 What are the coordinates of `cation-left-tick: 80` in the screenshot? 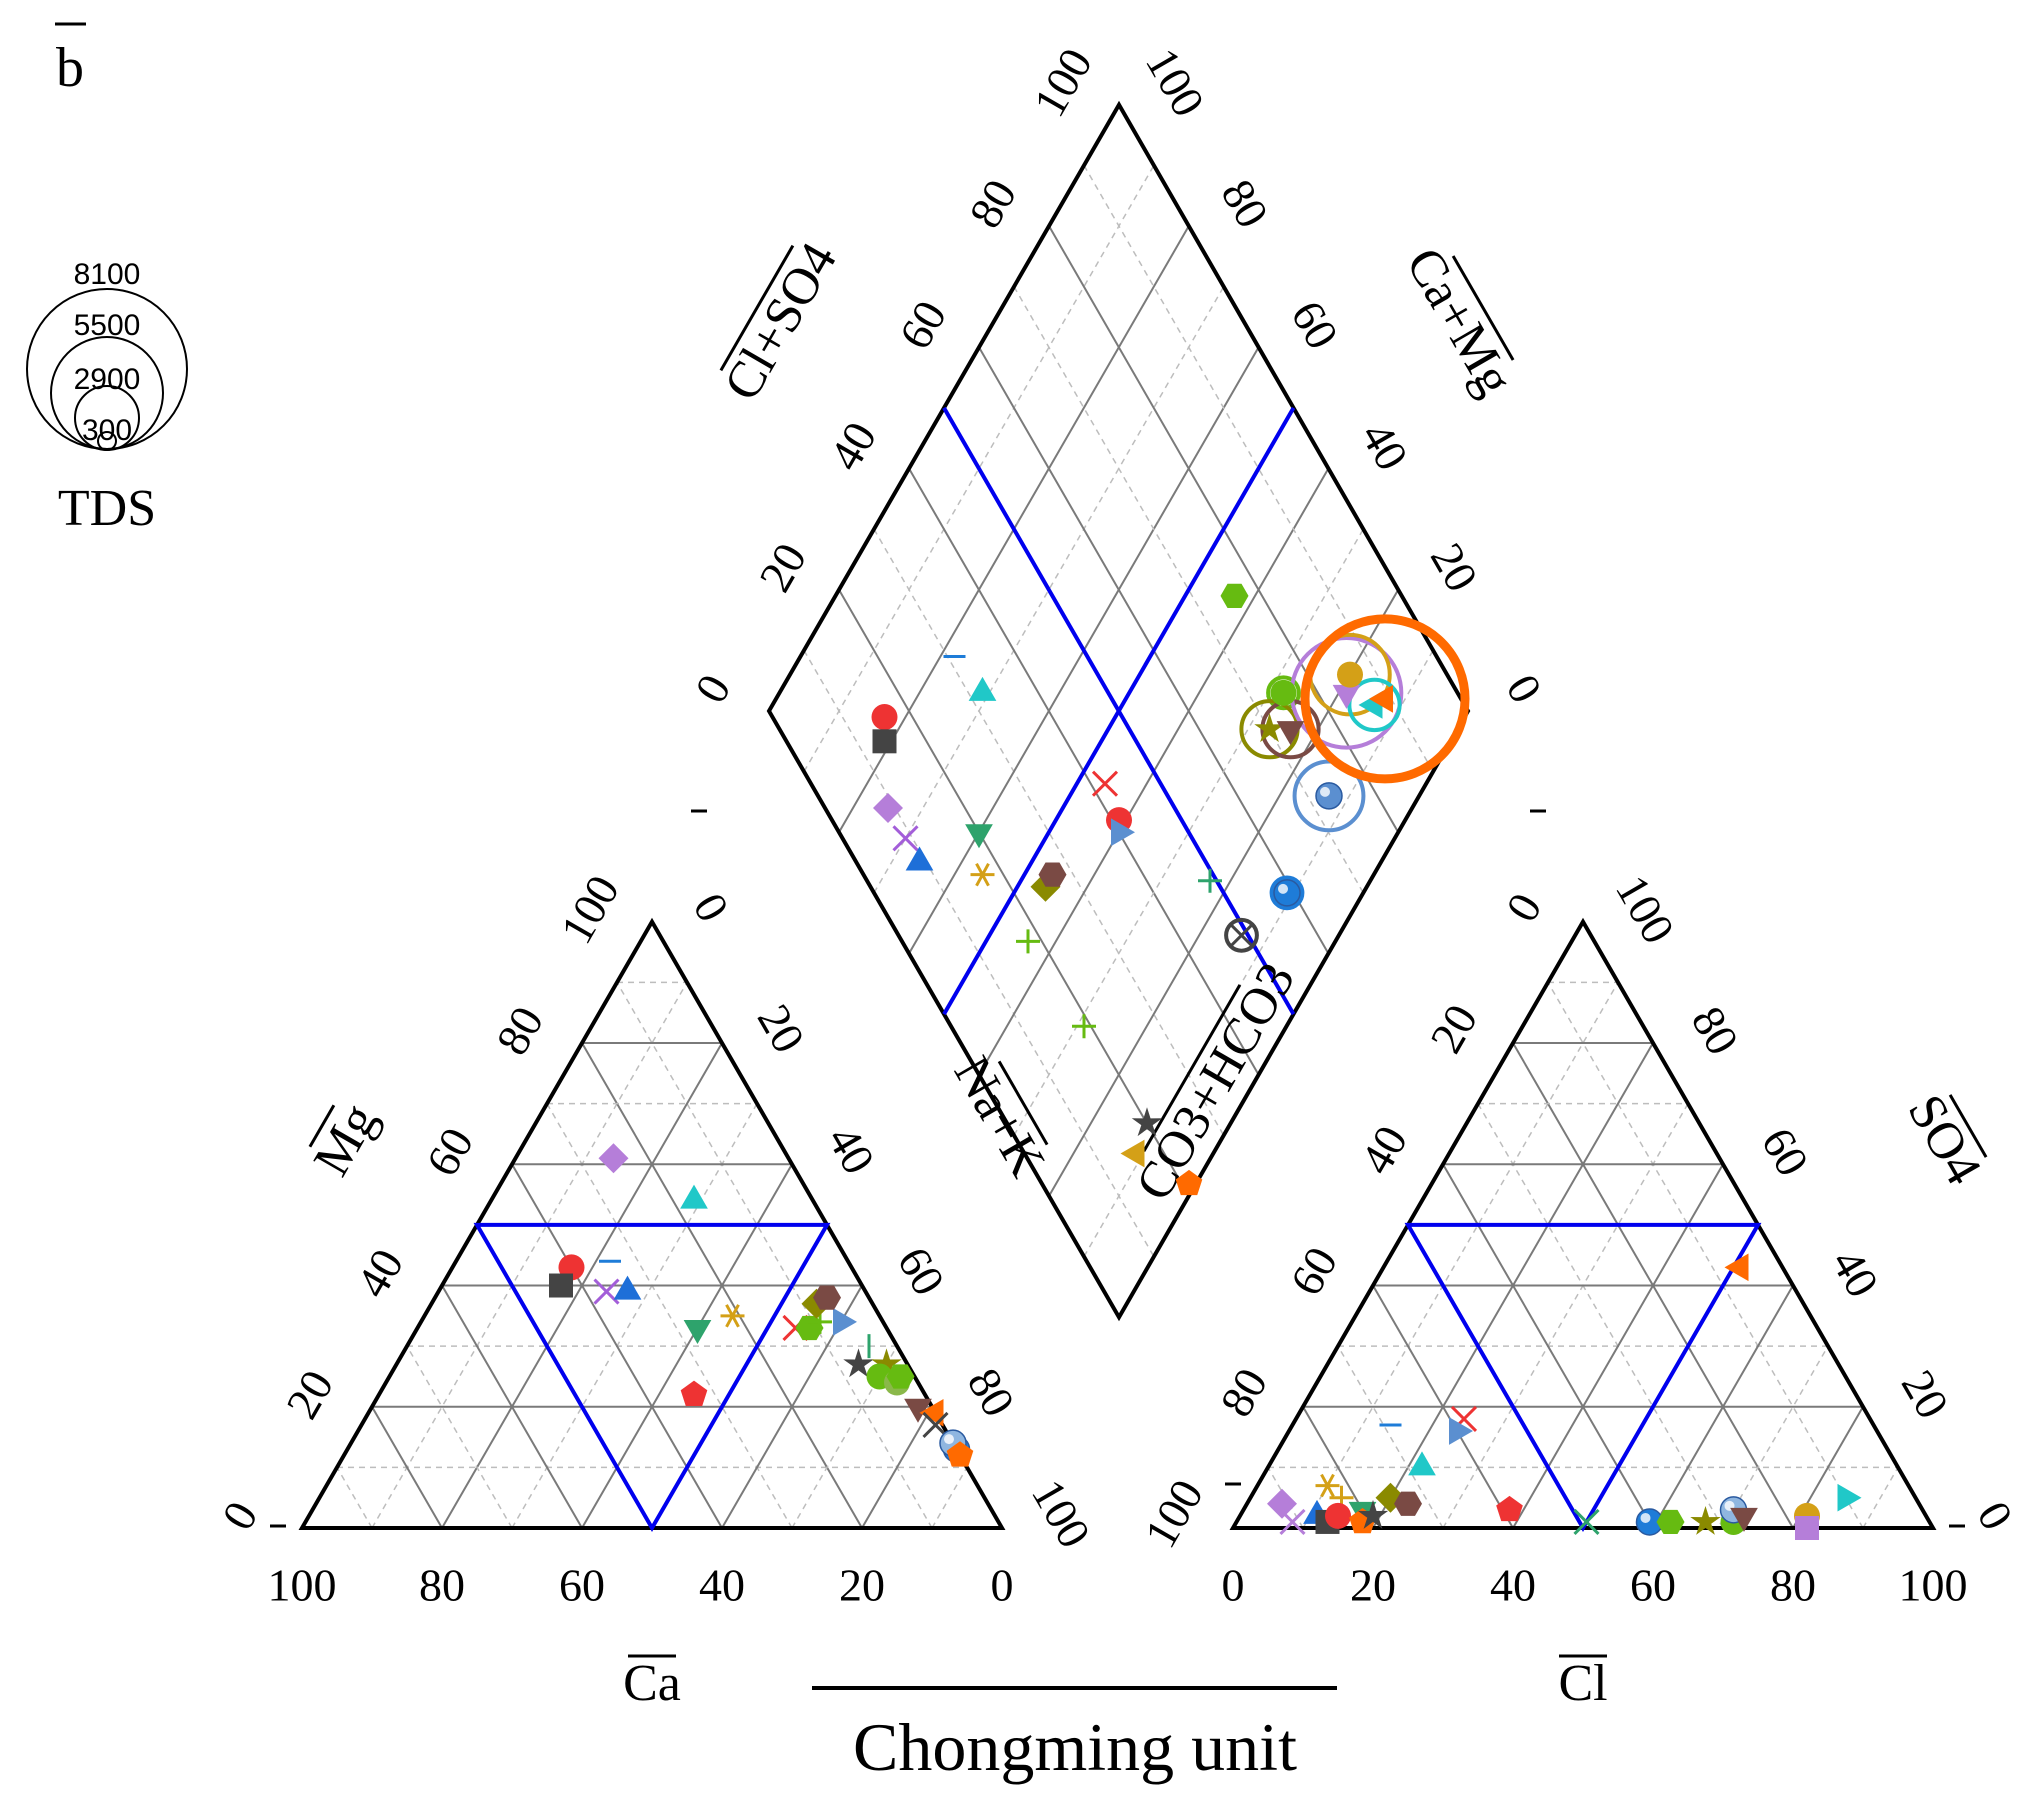 It's located at (519, 1030).